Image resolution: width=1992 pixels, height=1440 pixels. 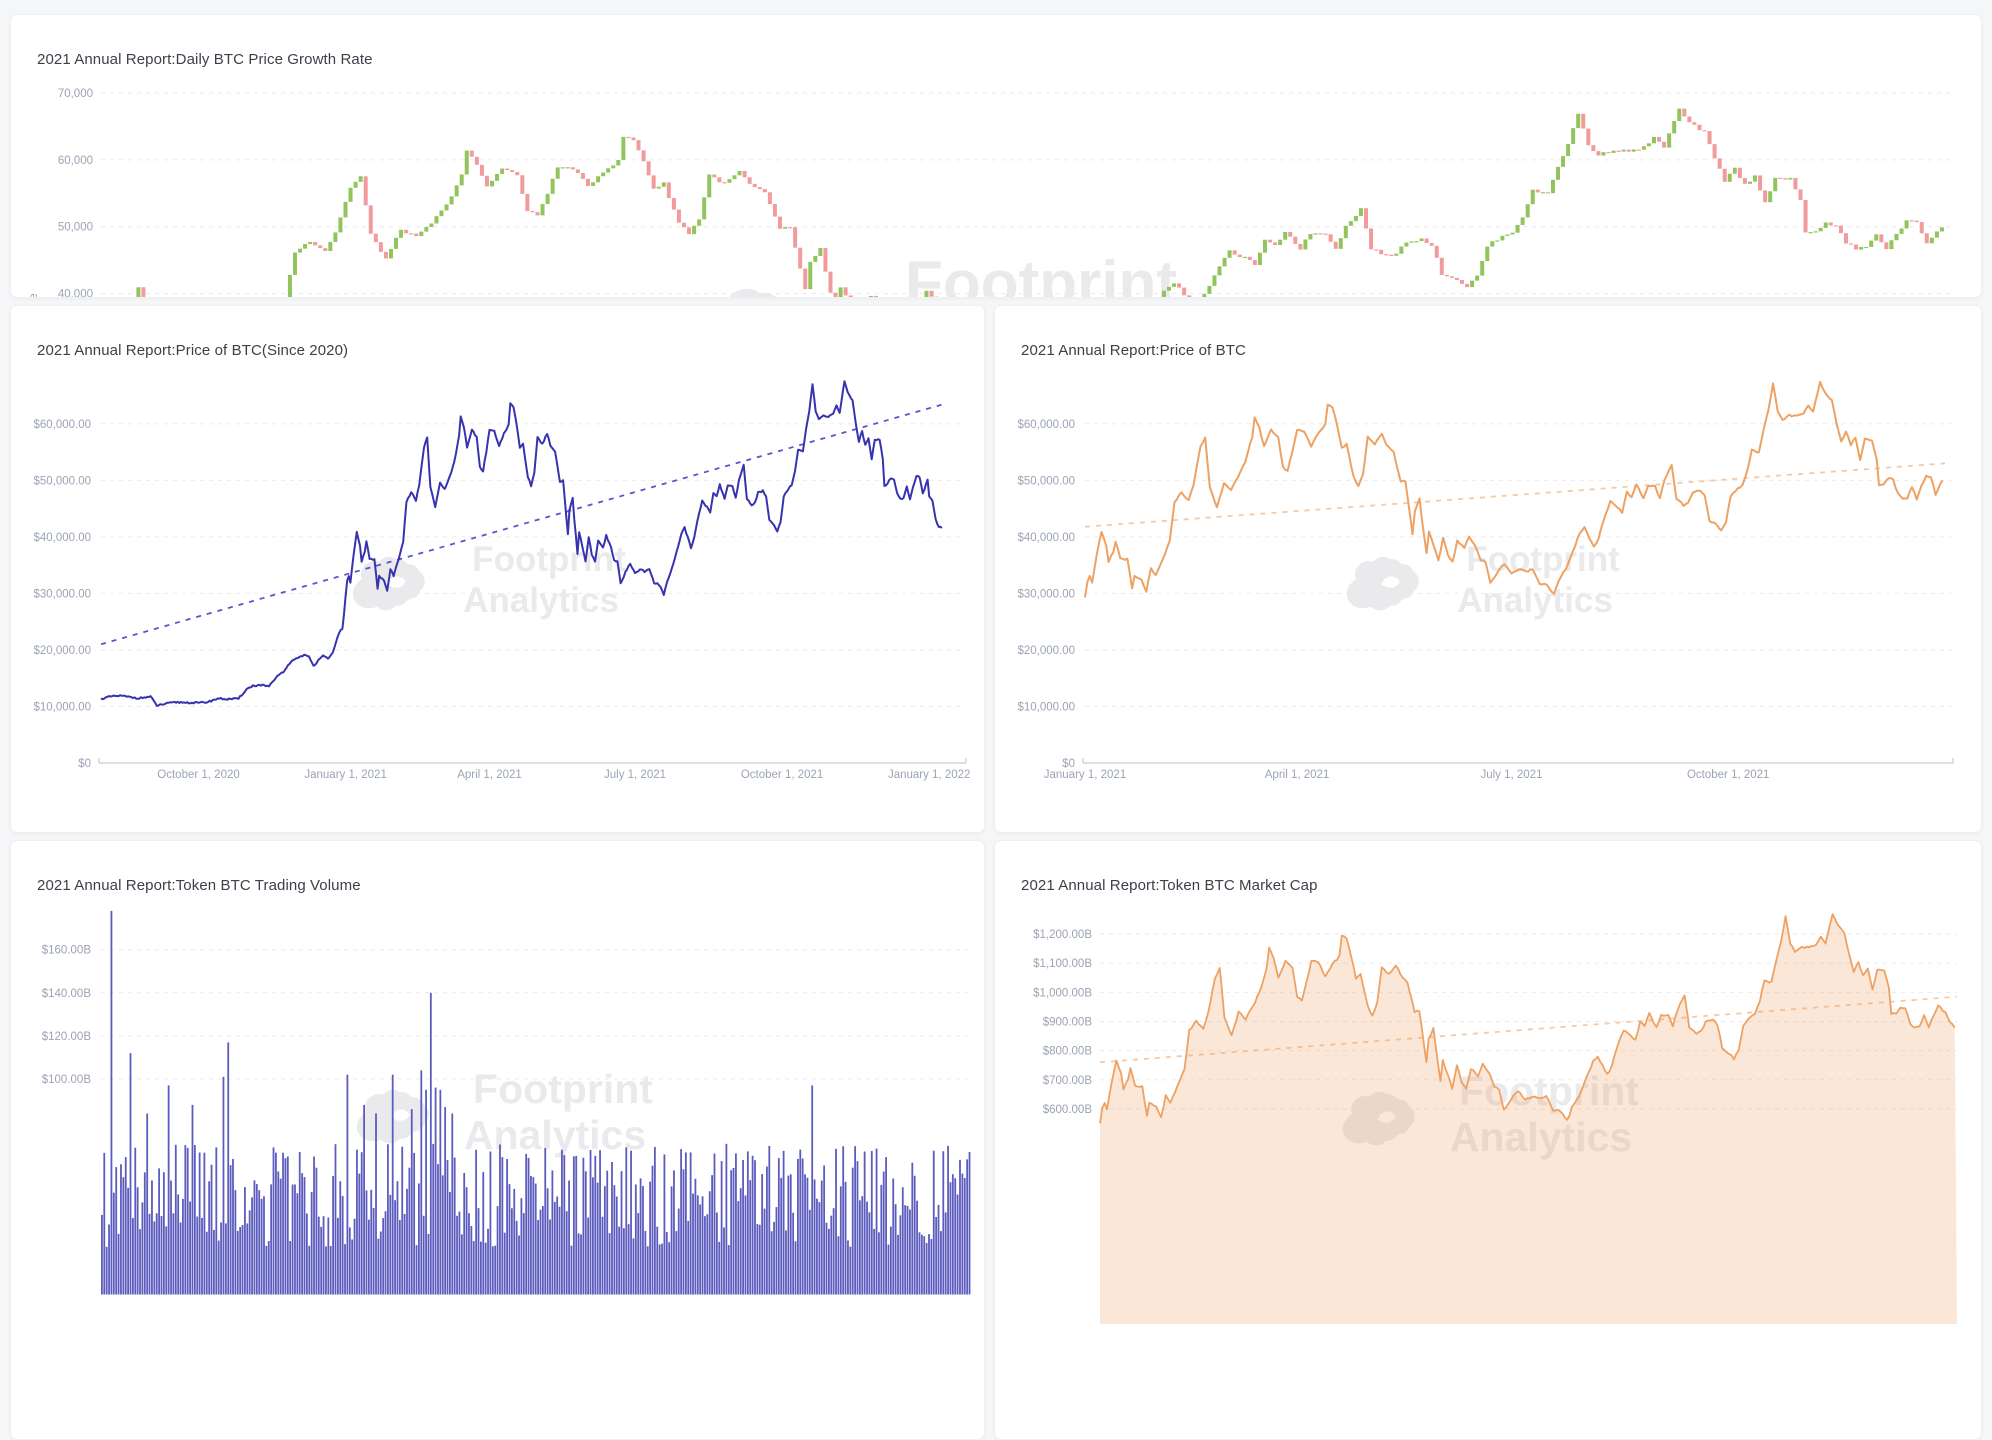 I want to click on svg-text: $600.00B, so click(x=1068, y=1110).